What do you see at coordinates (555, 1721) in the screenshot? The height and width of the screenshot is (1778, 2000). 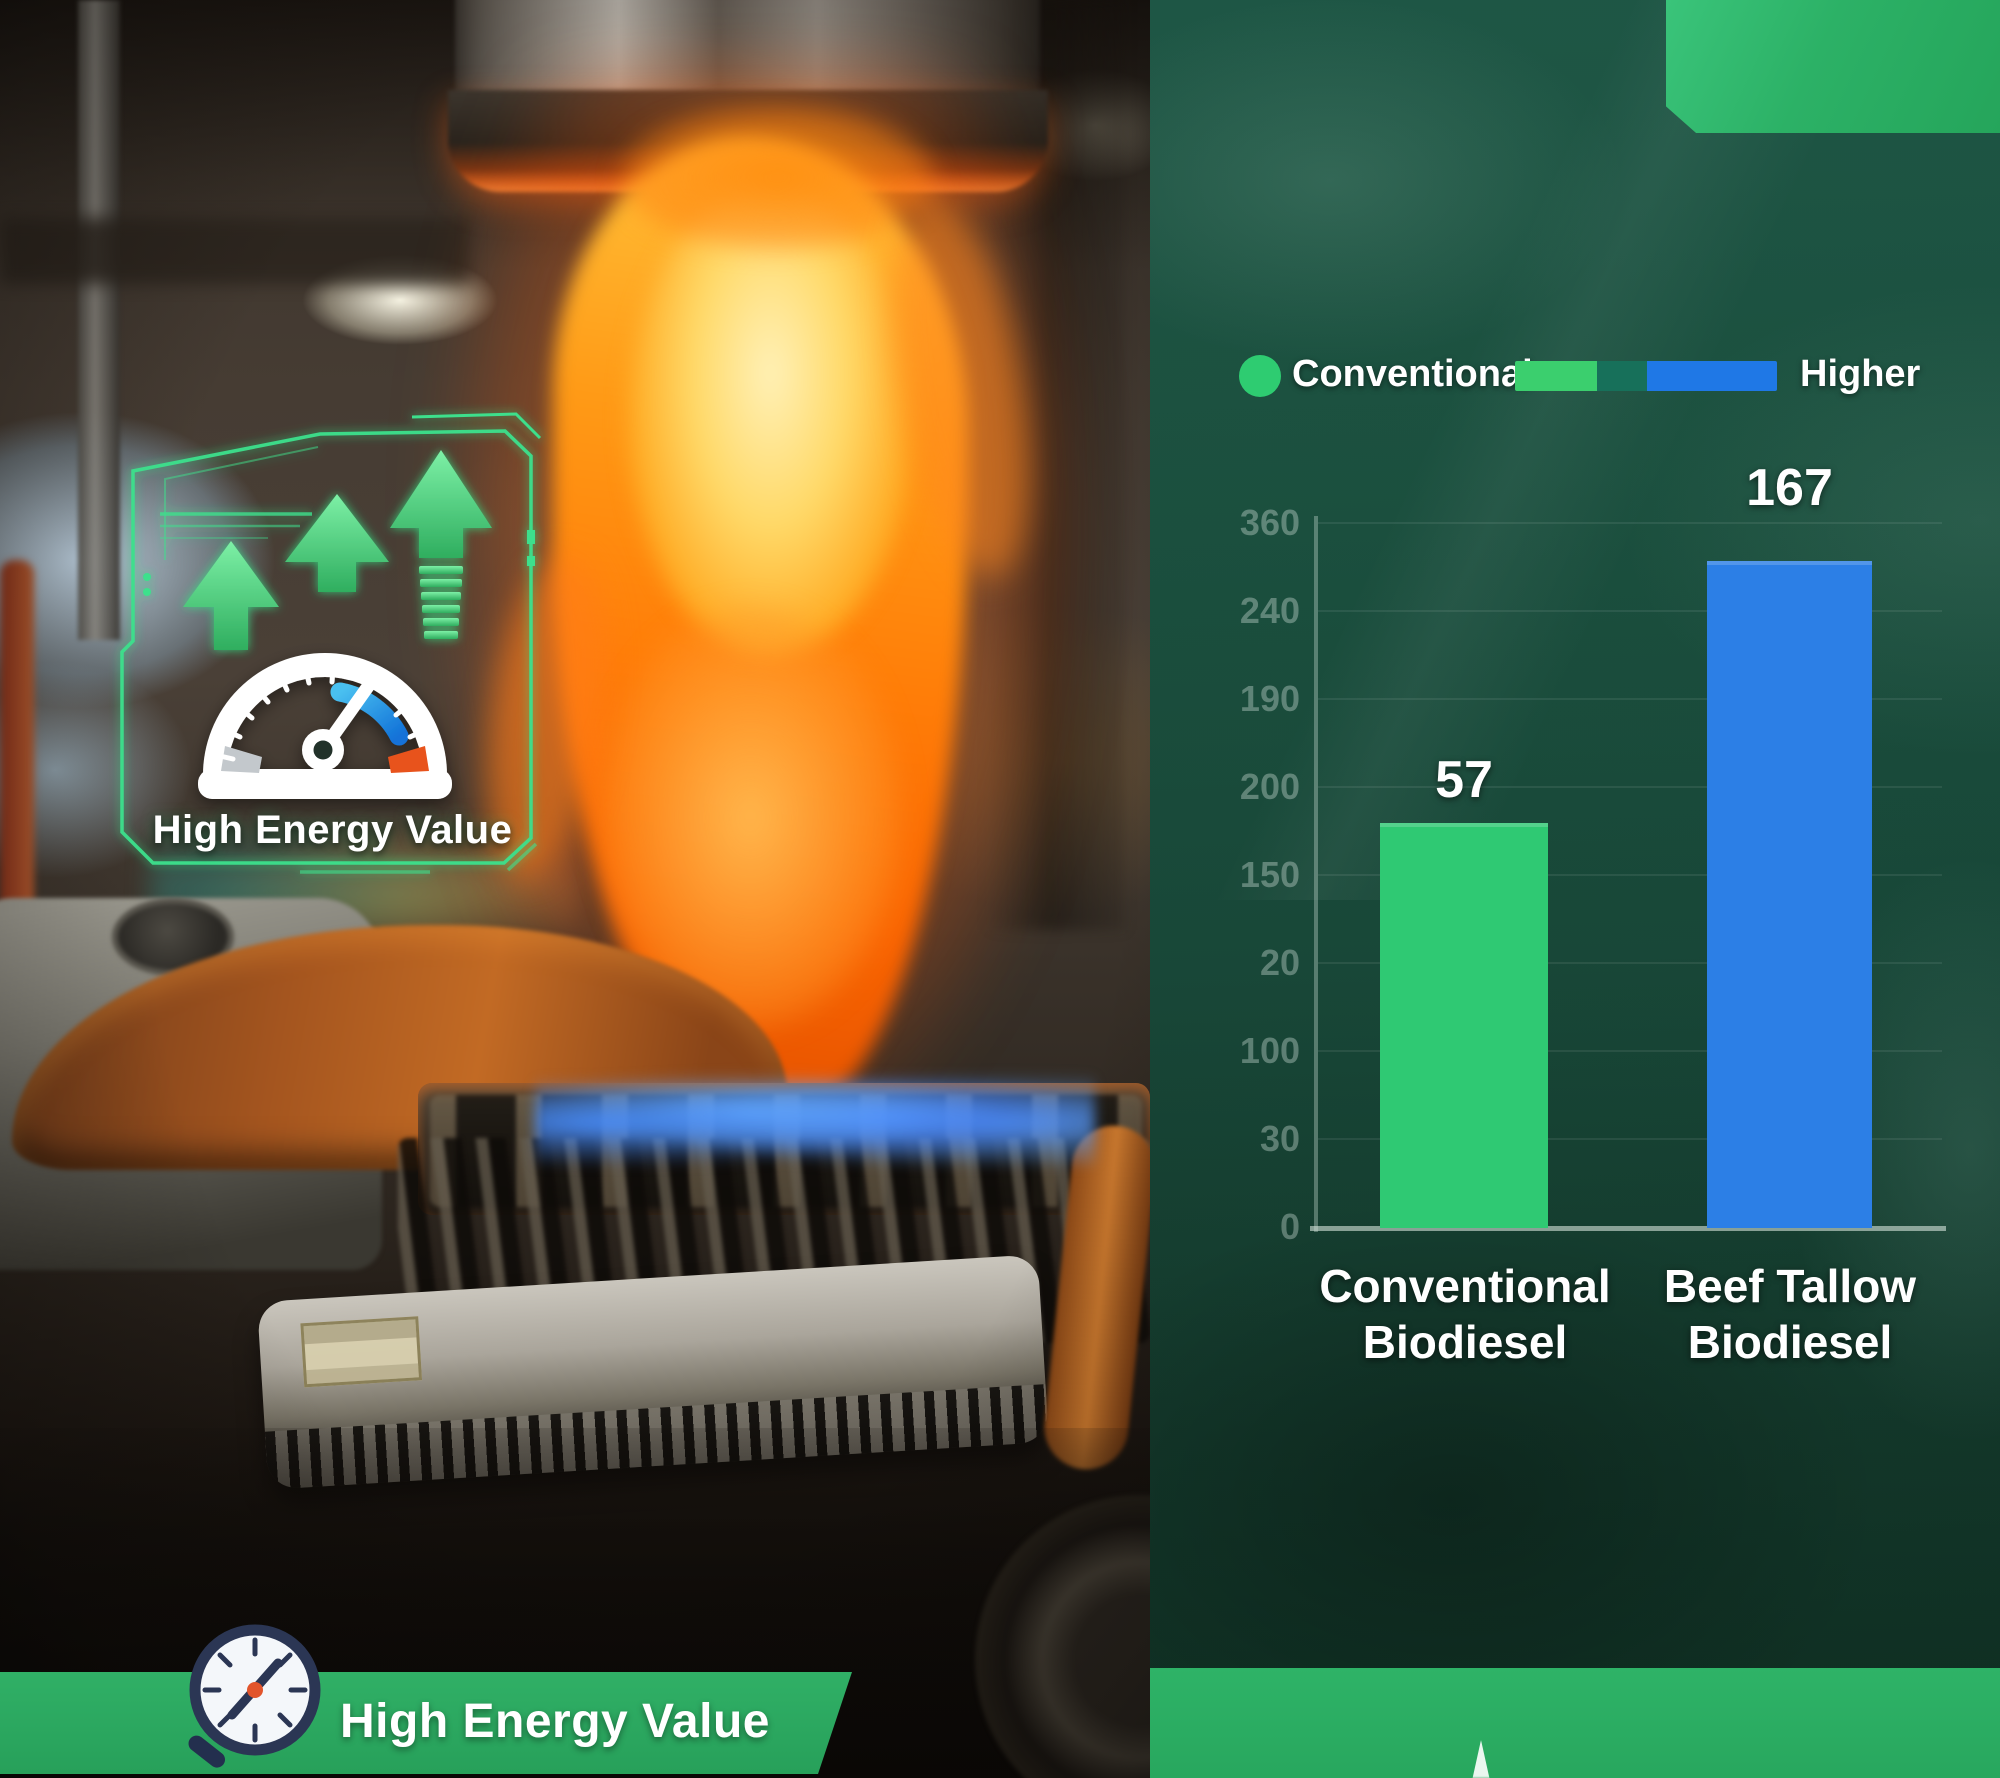 I see `banner-title: High Energy Value` at bounding box center [555, 1721].